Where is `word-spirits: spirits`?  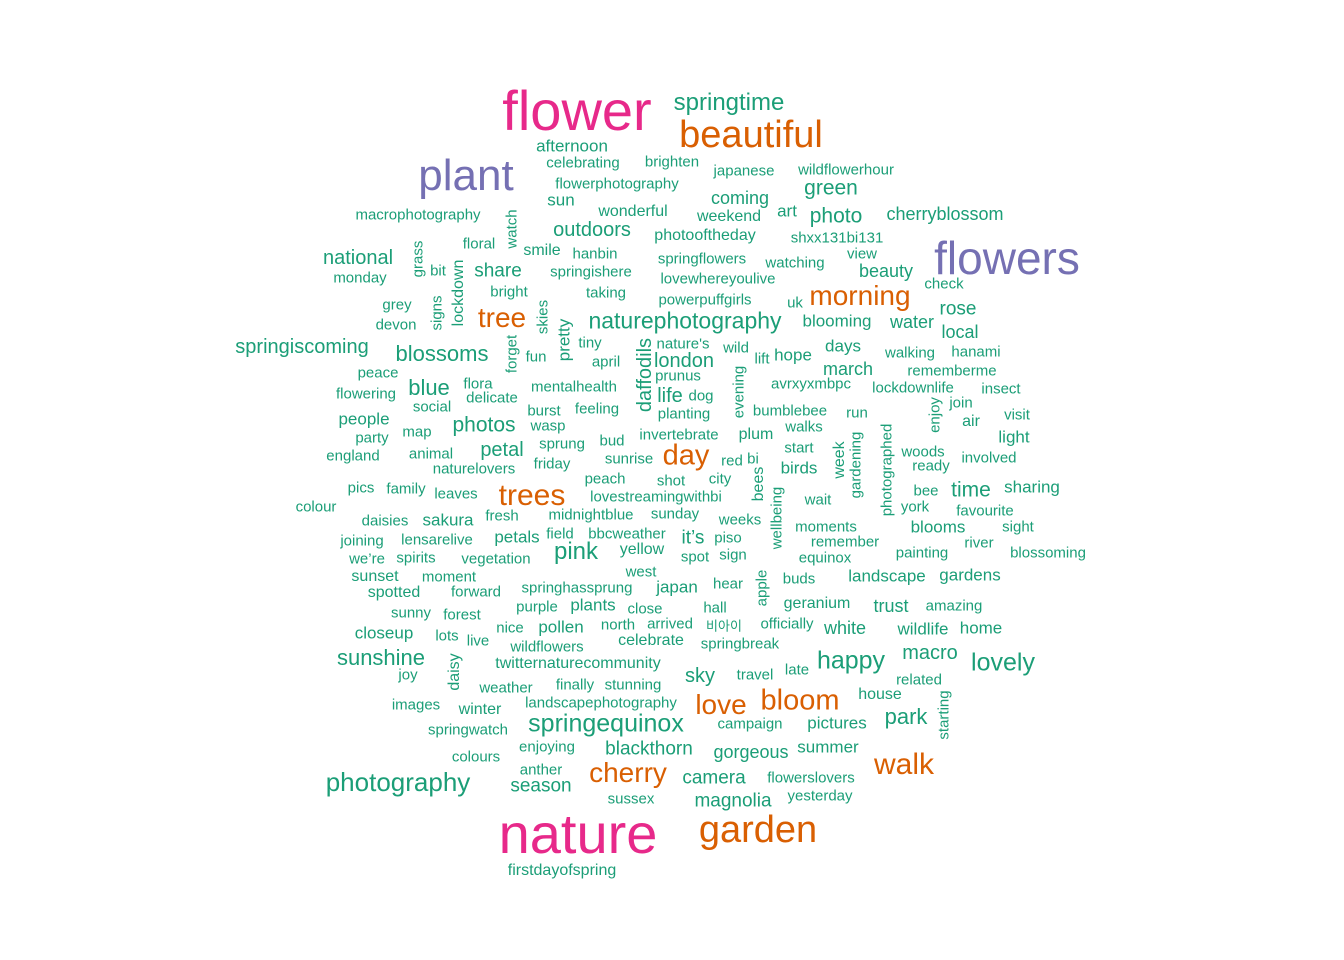 word-spirits: spirits is located at coordinates (416, 558).